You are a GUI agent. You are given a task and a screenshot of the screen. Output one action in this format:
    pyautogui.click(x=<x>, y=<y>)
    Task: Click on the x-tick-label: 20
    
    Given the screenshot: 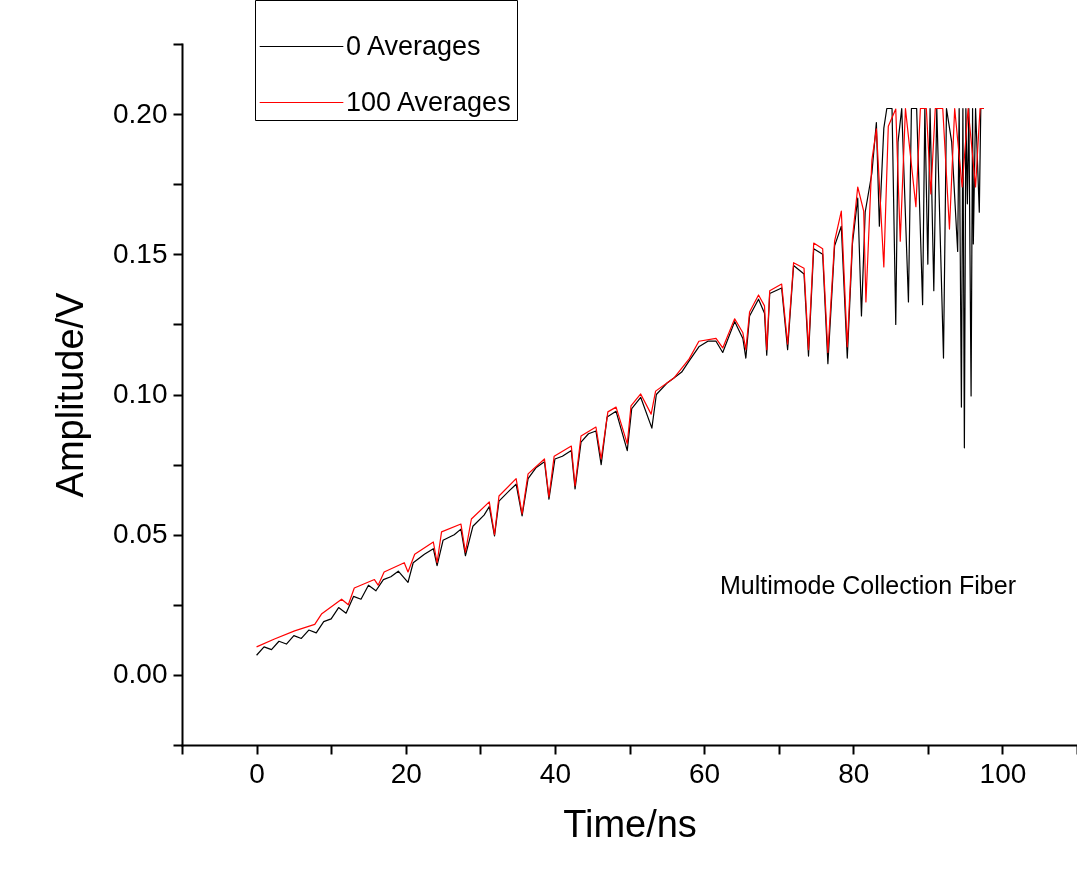 What is the action you would take?
    pyautogui.click(x=406, y=773)
    